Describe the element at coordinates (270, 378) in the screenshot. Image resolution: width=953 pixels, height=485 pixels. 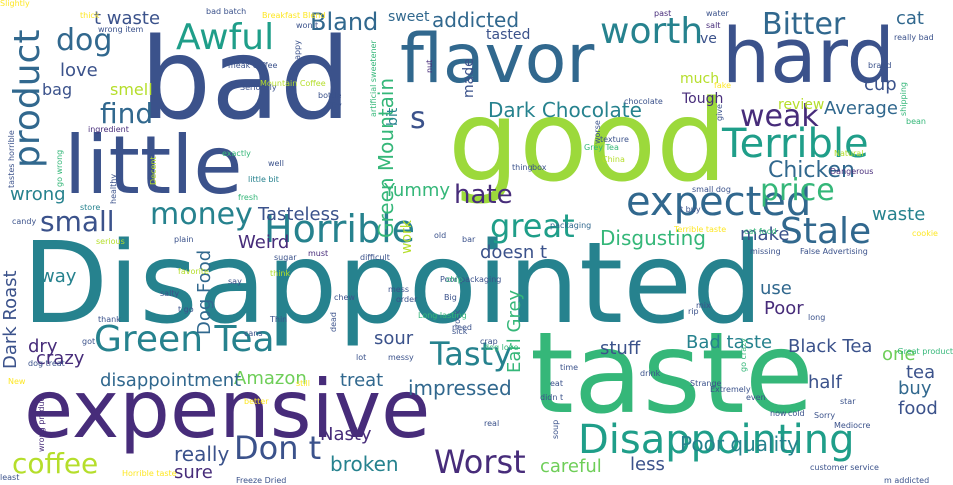
I see `cloud-word: Amazon` at that location.